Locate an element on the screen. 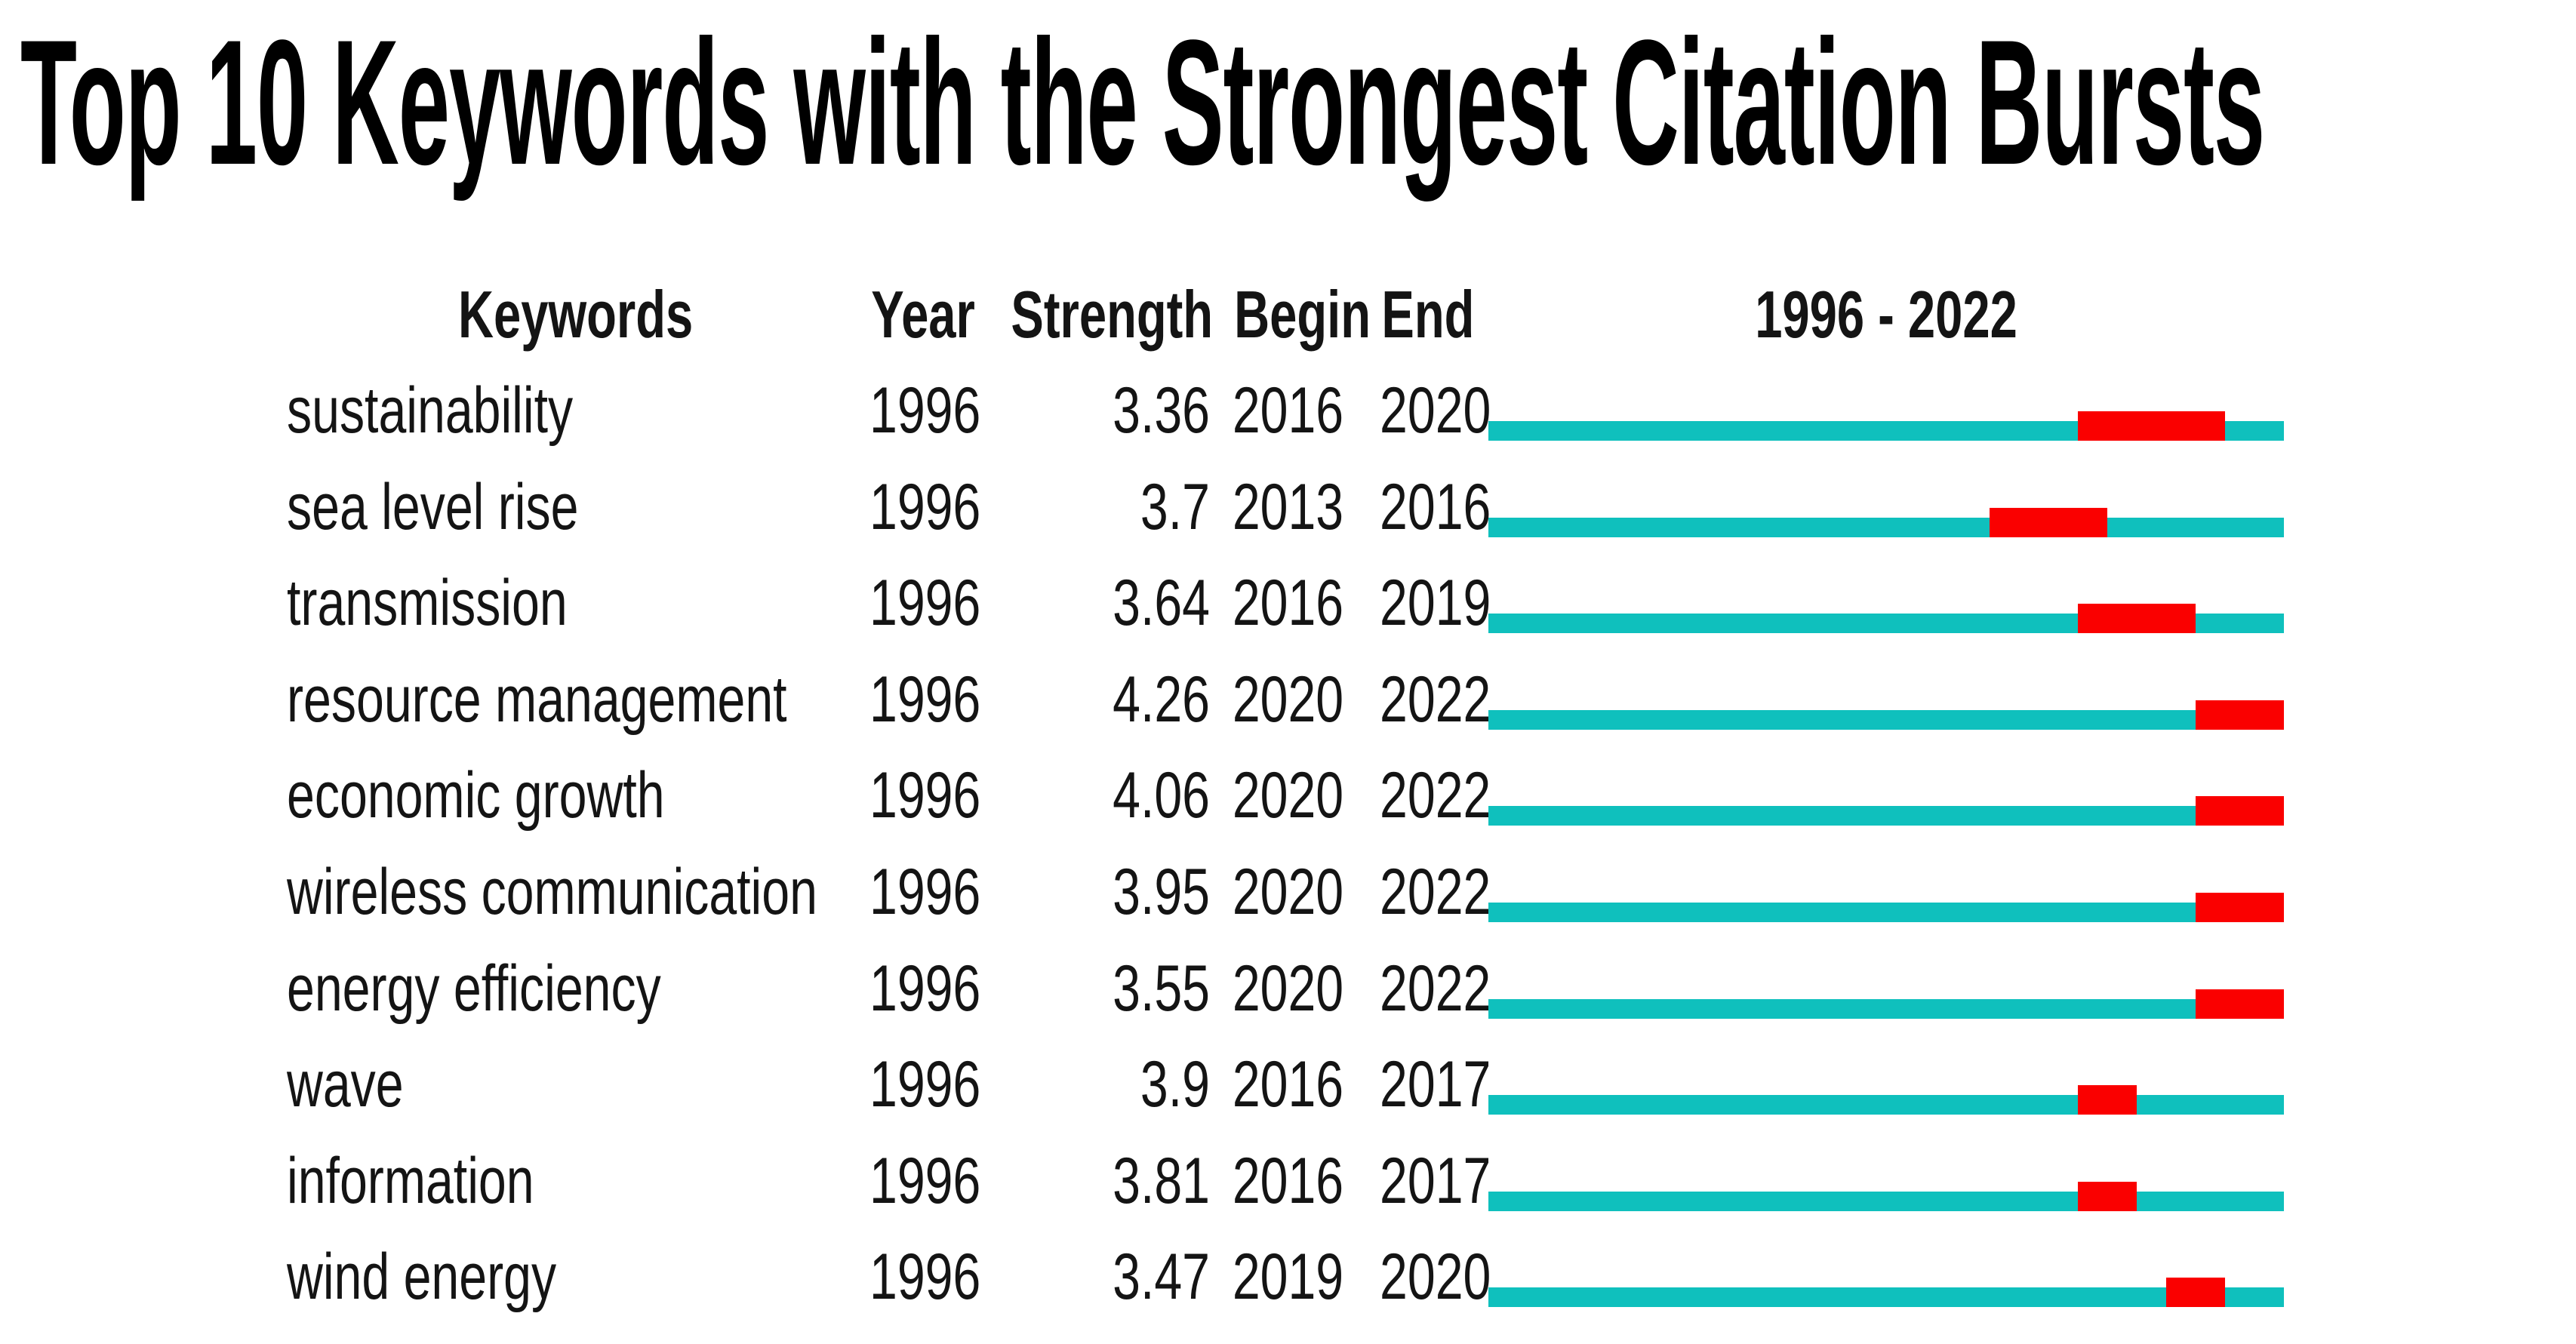 Image resolution: width=2576 pixels, height=1344 pixels. keyword-label: sea level rise is located at coordinates (433, 507).